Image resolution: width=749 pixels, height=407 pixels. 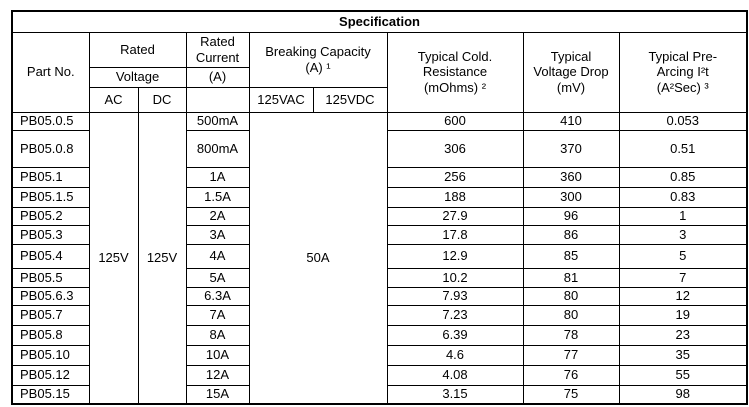 I want to click on header-cold-resistance: Typical Cold. Resistance (mOhms) ², so click(x=455, y=72).